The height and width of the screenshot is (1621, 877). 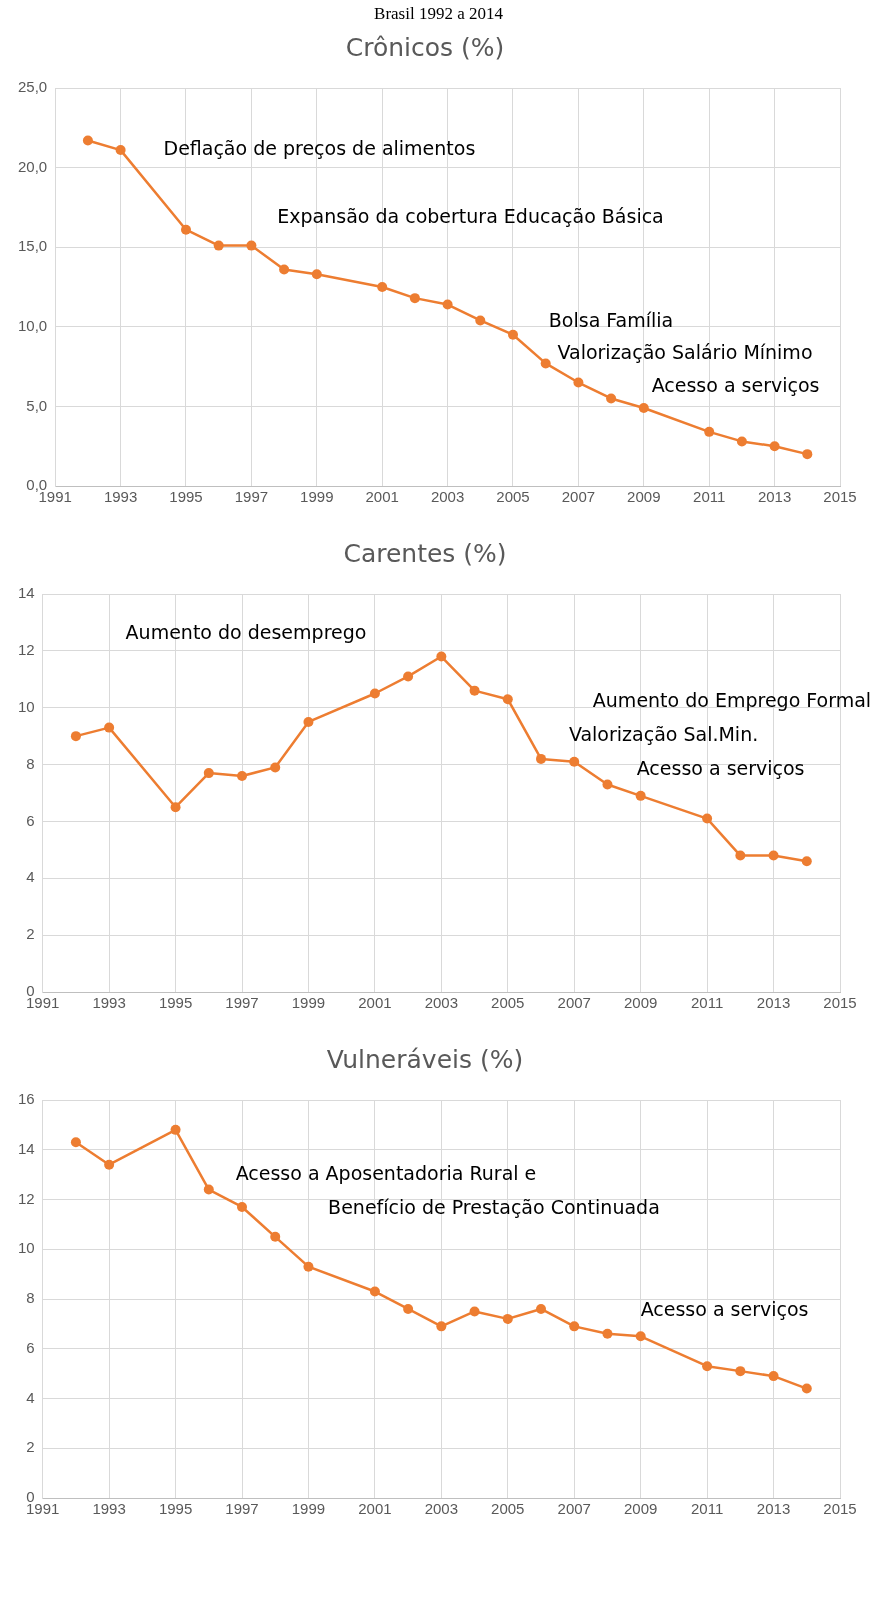 I want to click on chart-title: Carentes (%), so click(x=425, y=553).